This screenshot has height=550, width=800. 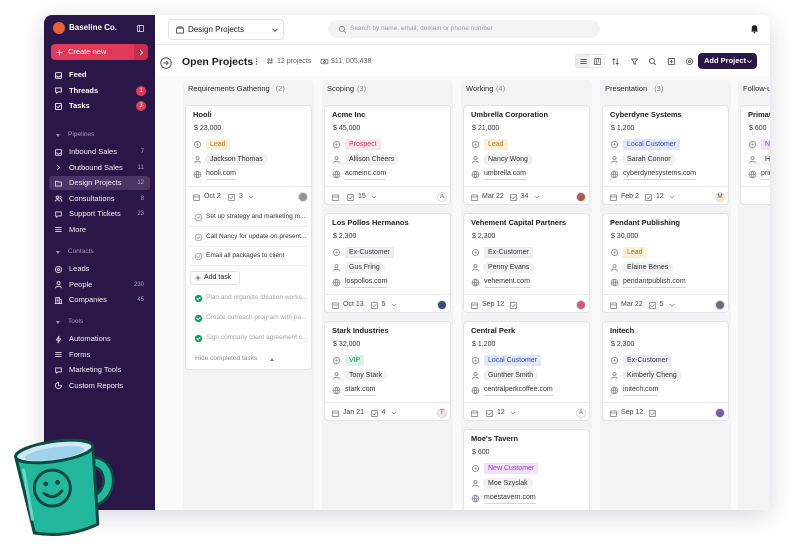 I want to click on icon-sort, so click(x=615, y=61).